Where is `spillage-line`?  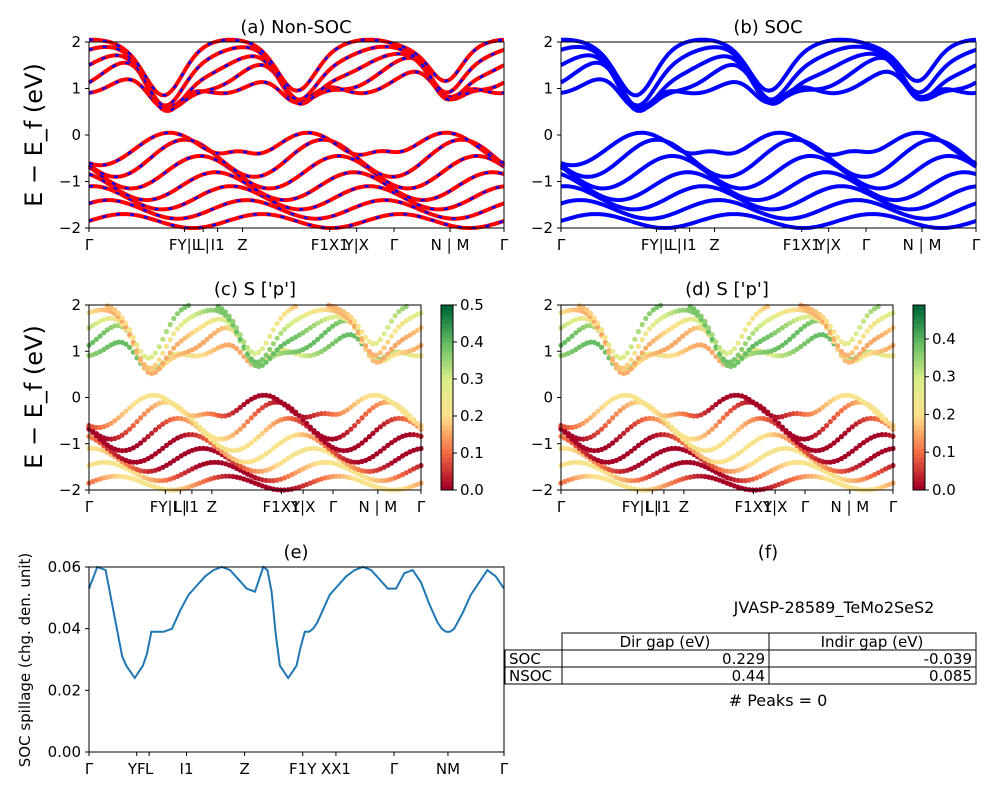 spillage-line is located at coordinates (296, 622).